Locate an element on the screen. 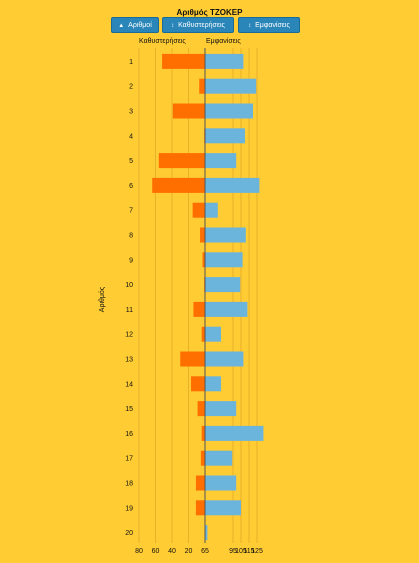  category-label-18: 18 is located at coordinates (129, 484).